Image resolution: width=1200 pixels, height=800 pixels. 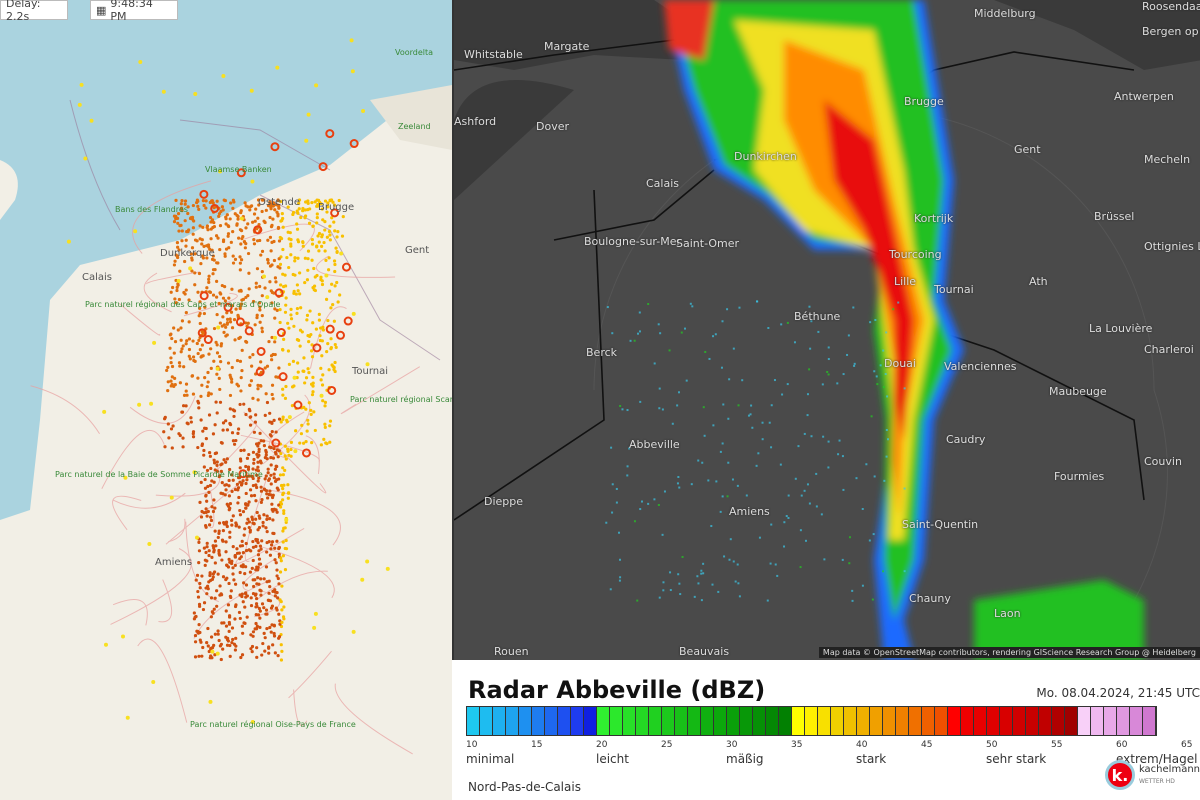 I want to click on road, so click(x=157, y=292).